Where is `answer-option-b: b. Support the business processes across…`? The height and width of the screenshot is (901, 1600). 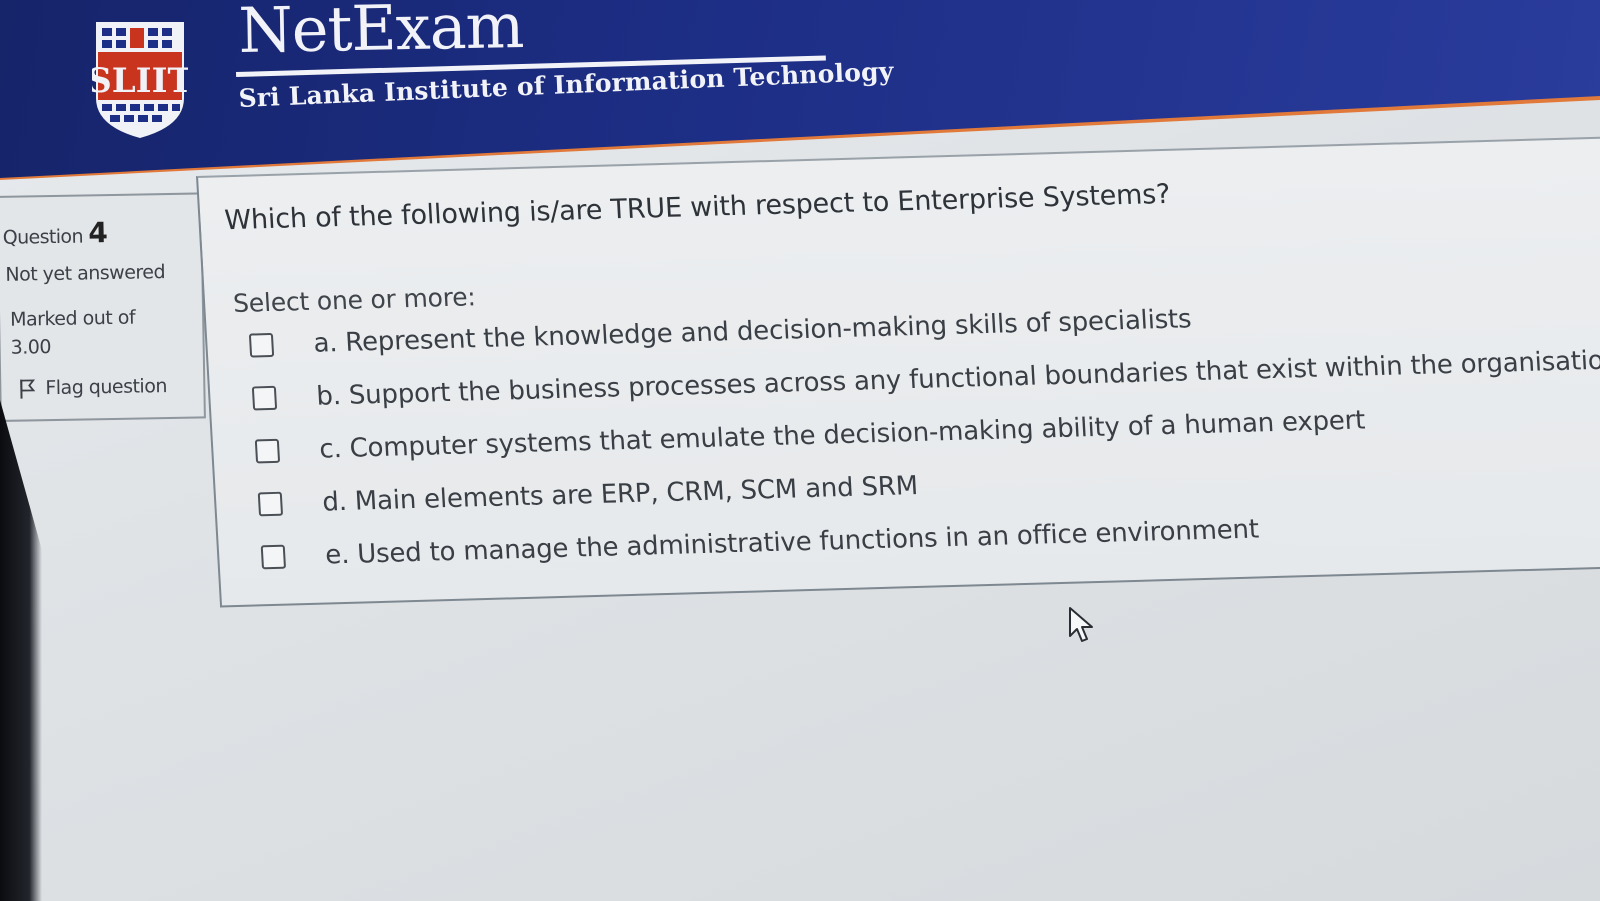 answer-option-b: b. Support the business processes across… is located at coordinates (925, 379).